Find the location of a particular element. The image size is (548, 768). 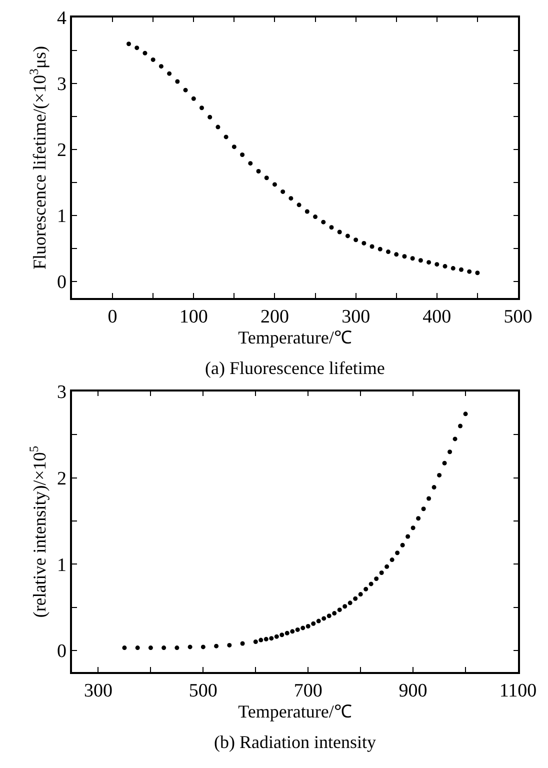

text: (b) Radiation intensity is located at coordinates (295, 742).